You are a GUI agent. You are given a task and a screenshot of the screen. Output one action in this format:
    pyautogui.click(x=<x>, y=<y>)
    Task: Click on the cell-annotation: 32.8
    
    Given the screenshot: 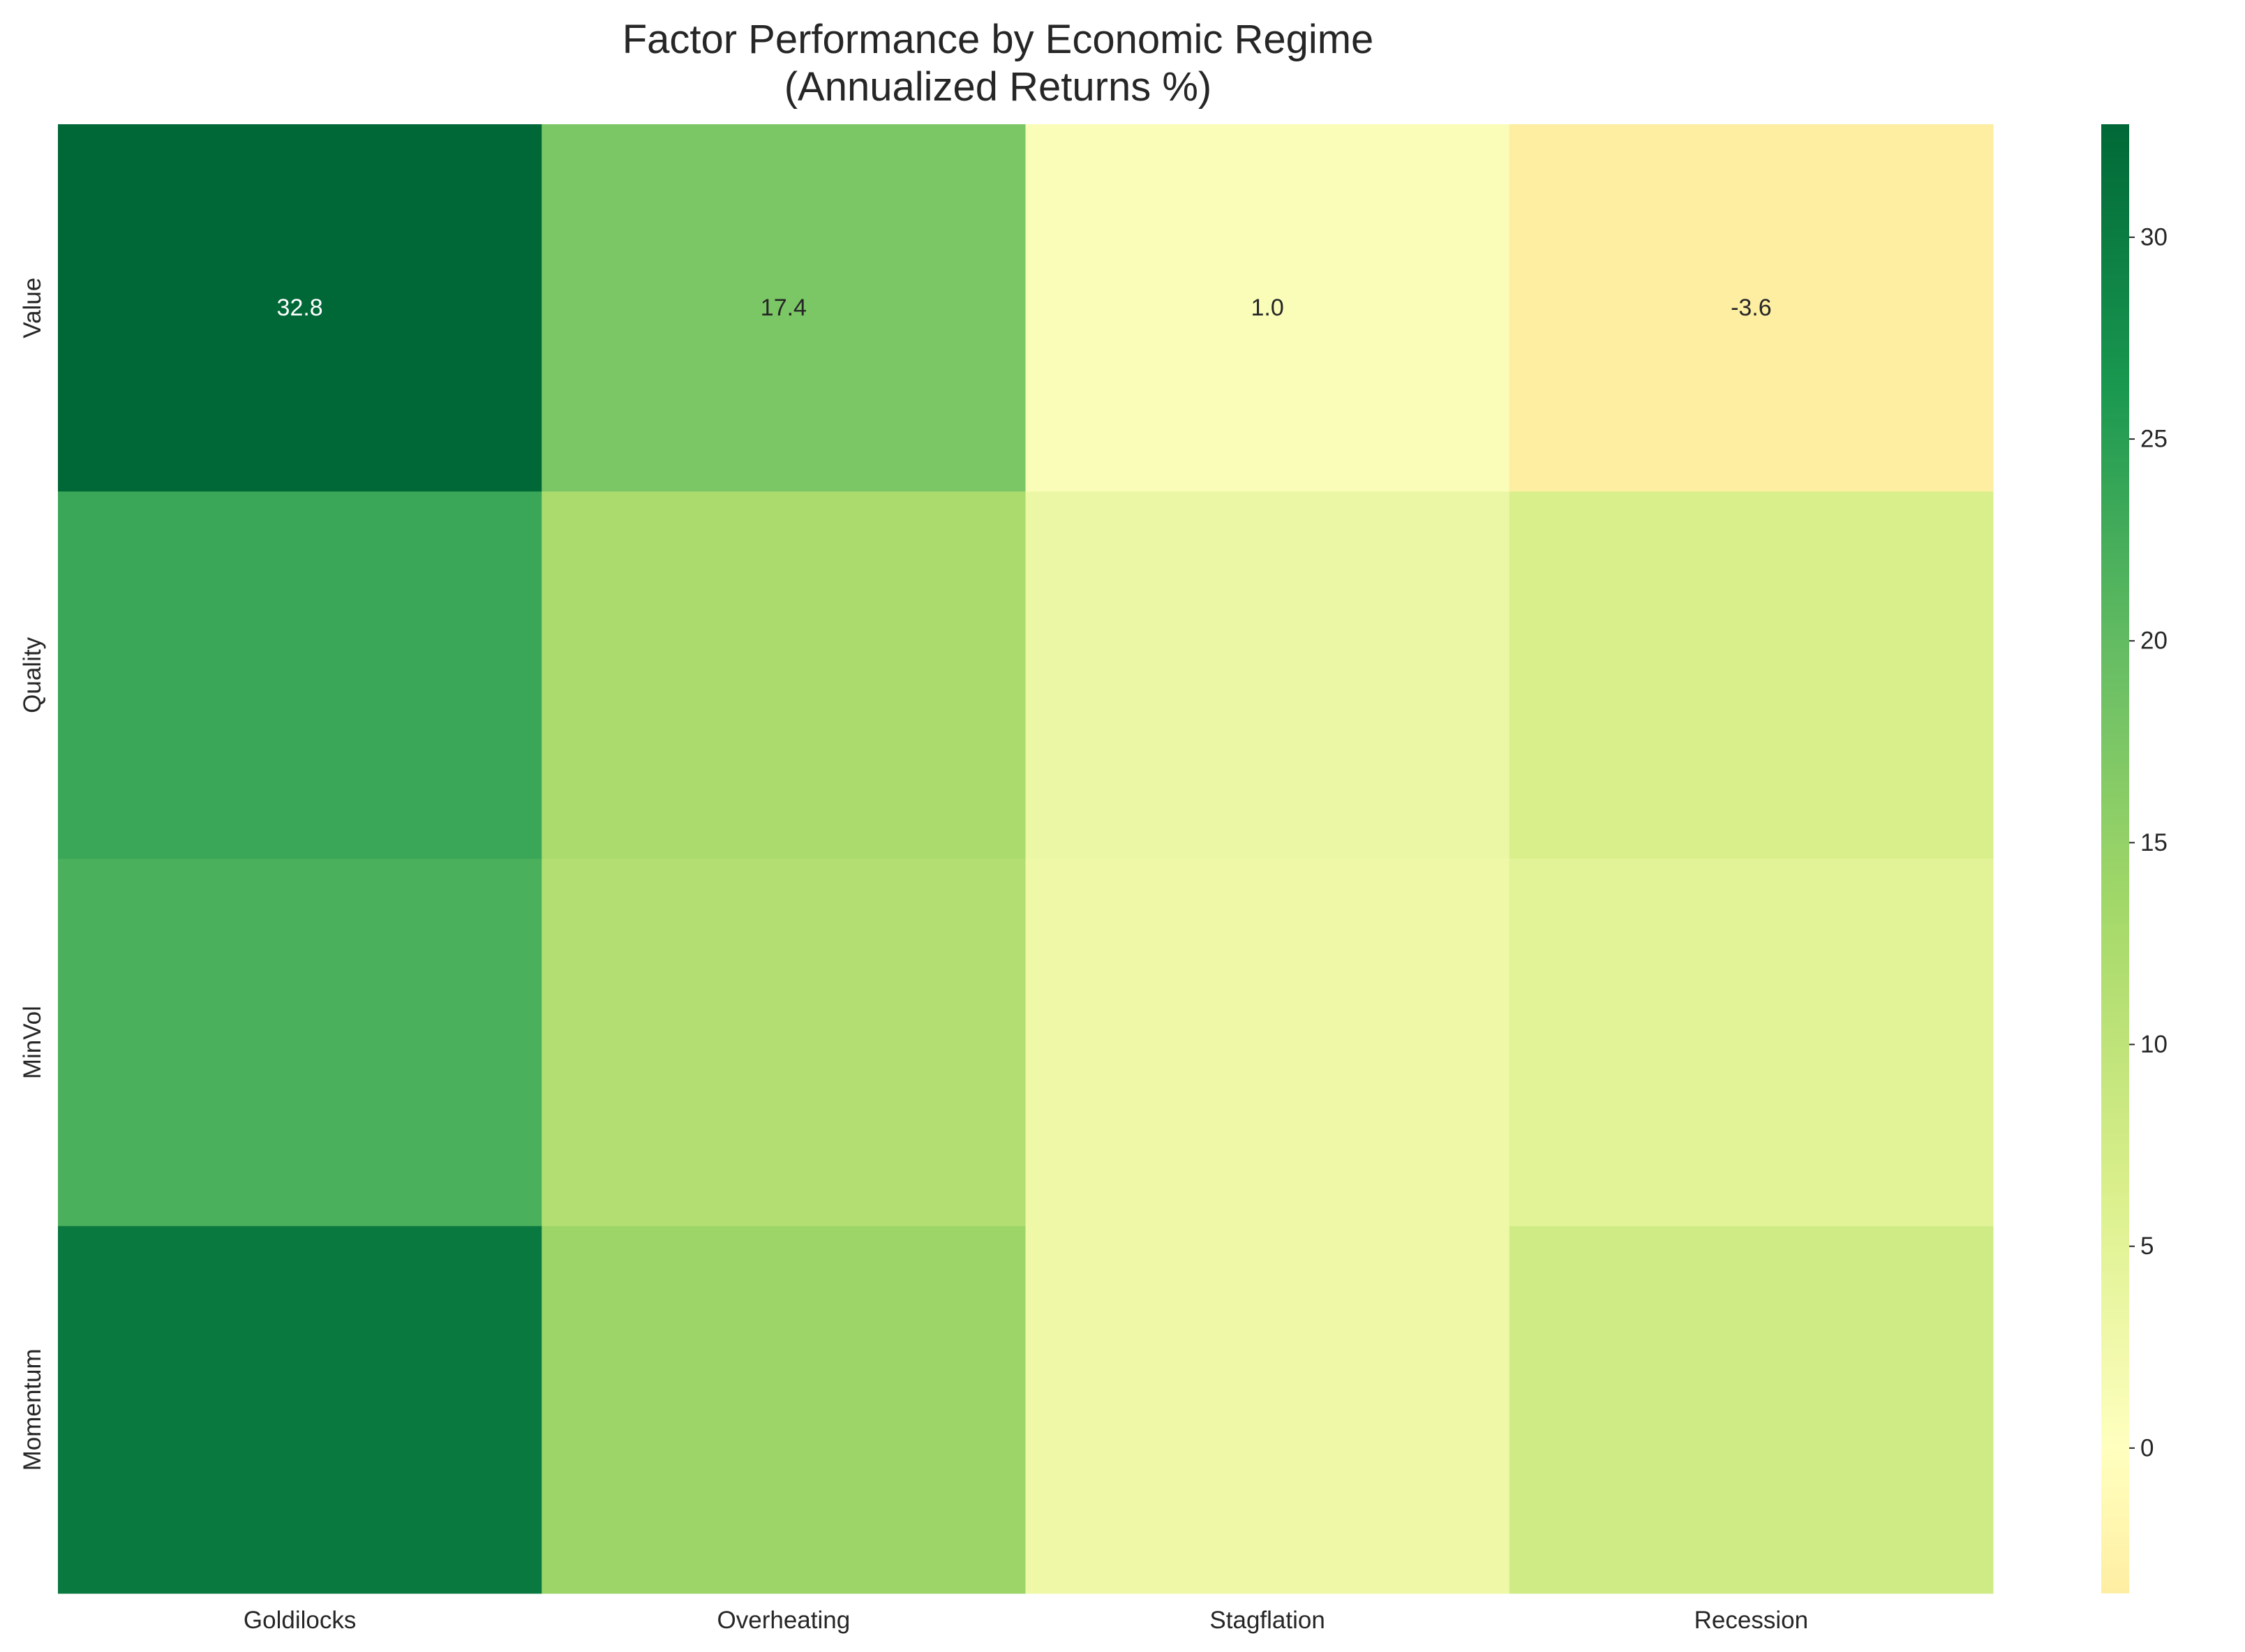 What is the action you would take?
    pyautogui.click(x=300, y=308)
    